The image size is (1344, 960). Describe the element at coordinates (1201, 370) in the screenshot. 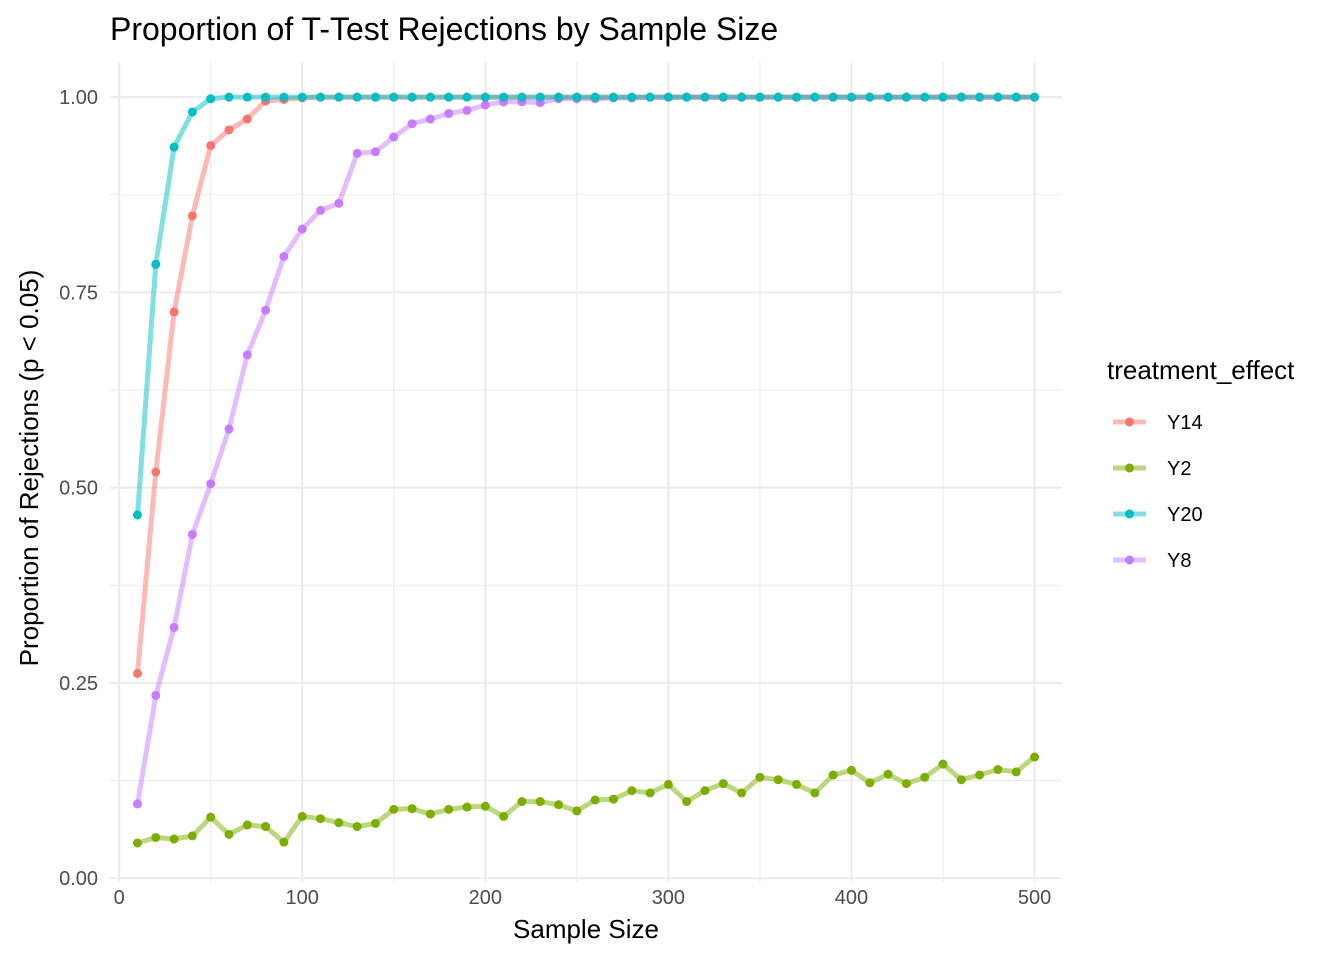

I see `legend-title: treatment_effect` at that location.